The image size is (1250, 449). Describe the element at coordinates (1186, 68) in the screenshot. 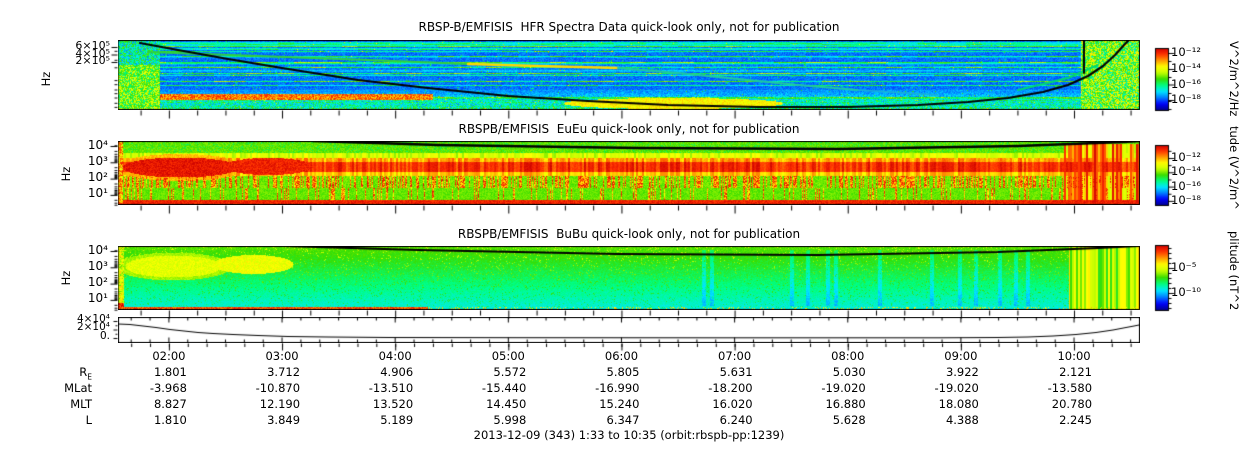

I see `colorbar0-tick-label: 10⁻¹⁴` at that location.